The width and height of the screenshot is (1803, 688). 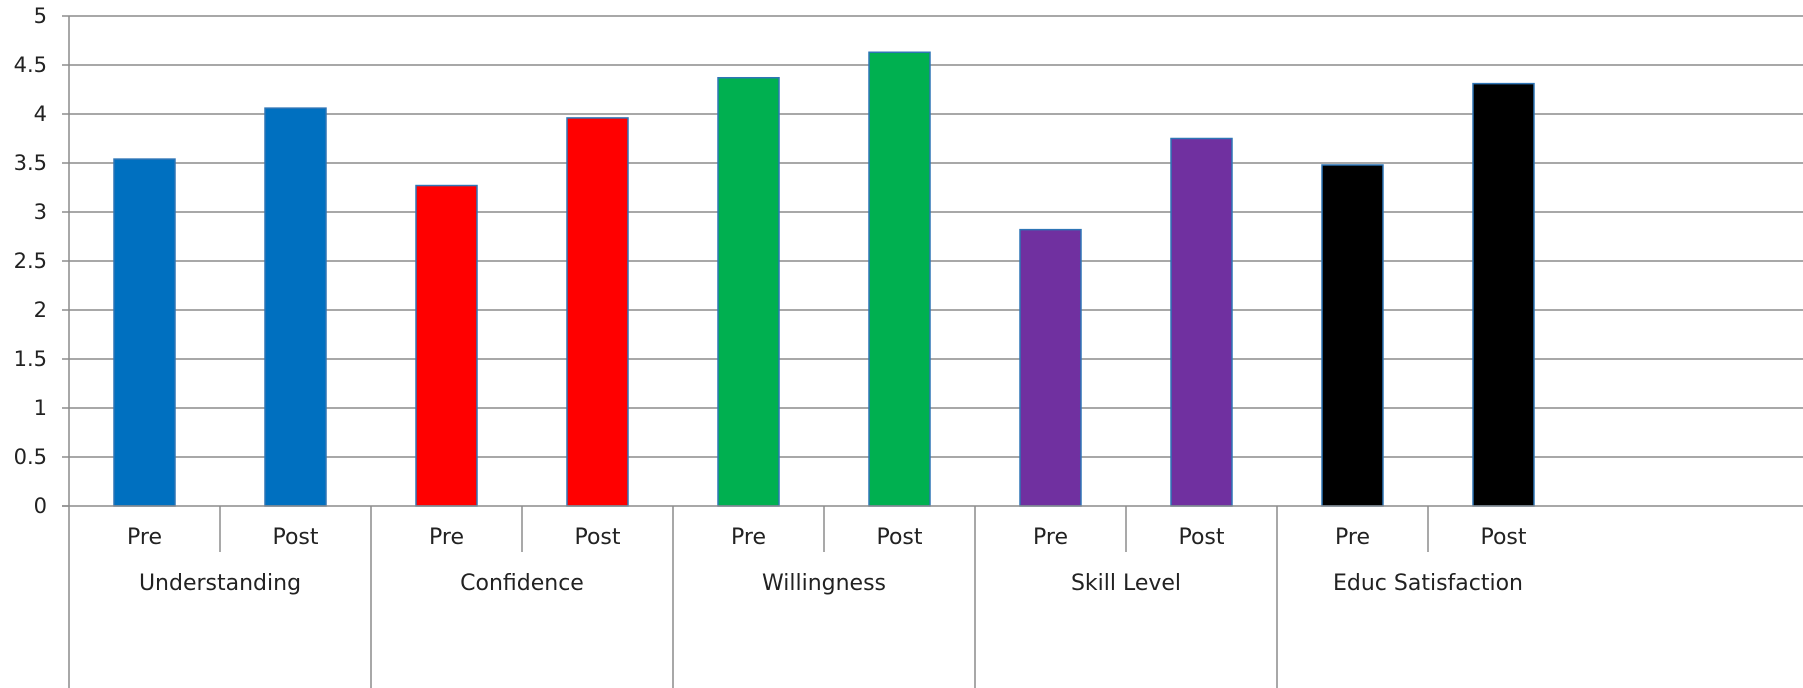 I want to click on bar-educ-satisfaction-pre, so click(x=1352, y=335).